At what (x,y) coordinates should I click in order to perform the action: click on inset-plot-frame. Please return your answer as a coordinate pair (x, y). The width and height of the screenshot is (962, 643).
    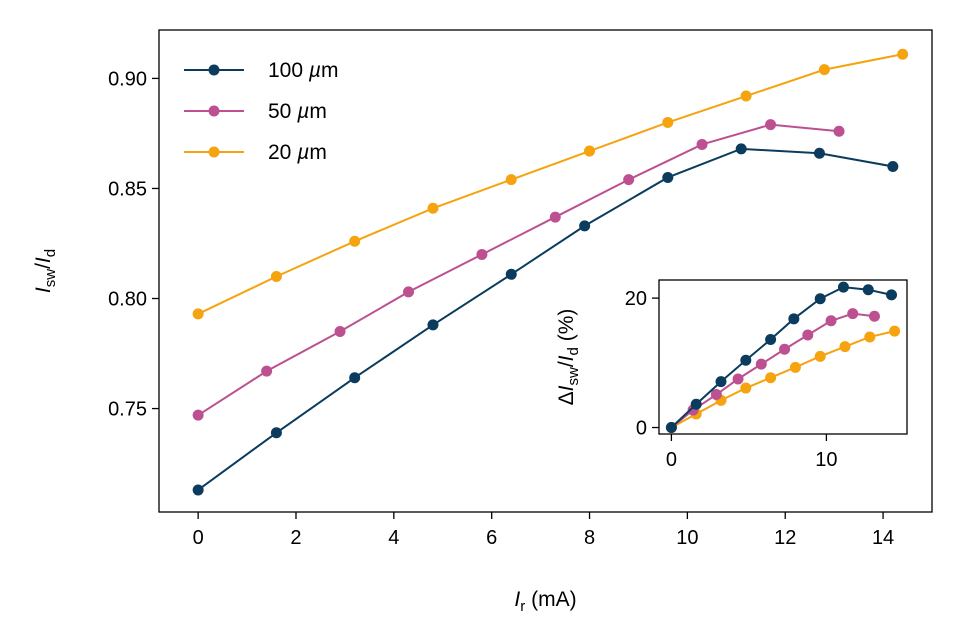
    Looking at the image, I should click on (783, 357).